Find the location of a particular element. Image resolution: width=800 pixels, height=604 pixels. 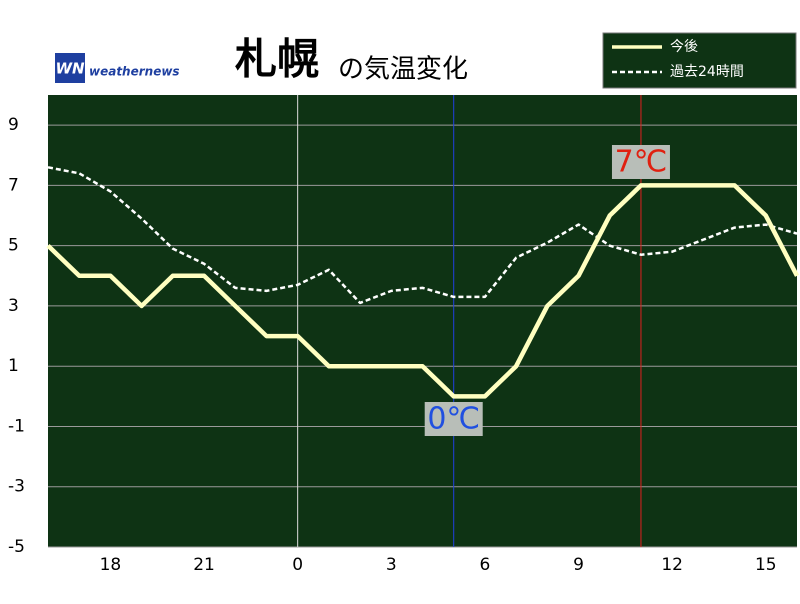

legend-label: 今後 is located at coordinates (684, 47).